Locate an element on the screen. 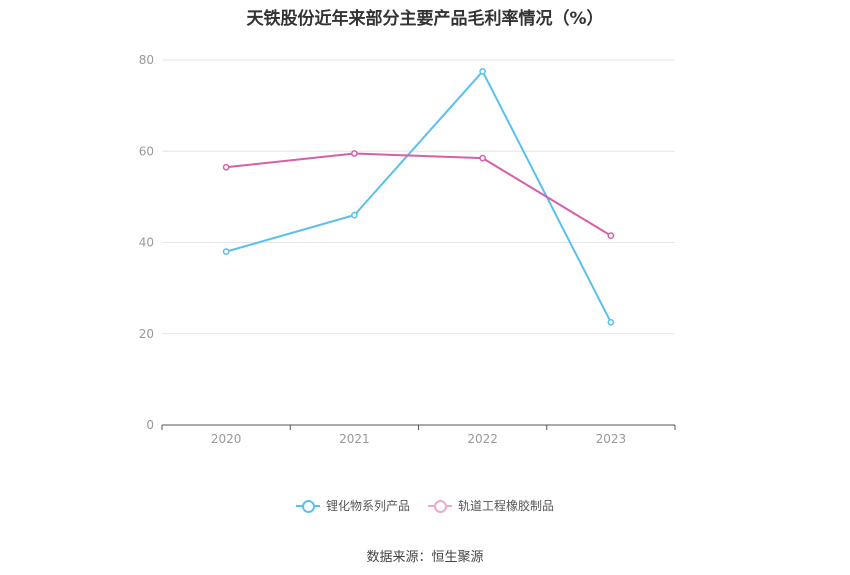 This screenshot has height=575, width=850. x-tick-label: 2021 is located at coordinates (354, 439).